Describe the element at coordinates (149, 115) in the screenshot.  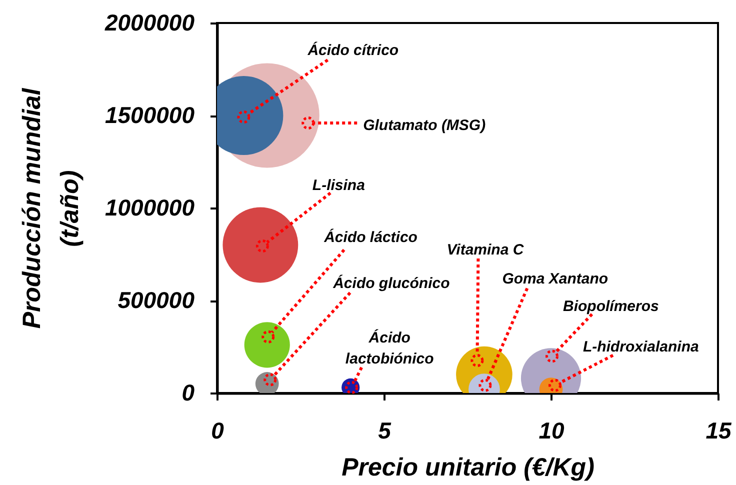
I see `y-tick-label: 1500000` at that location.